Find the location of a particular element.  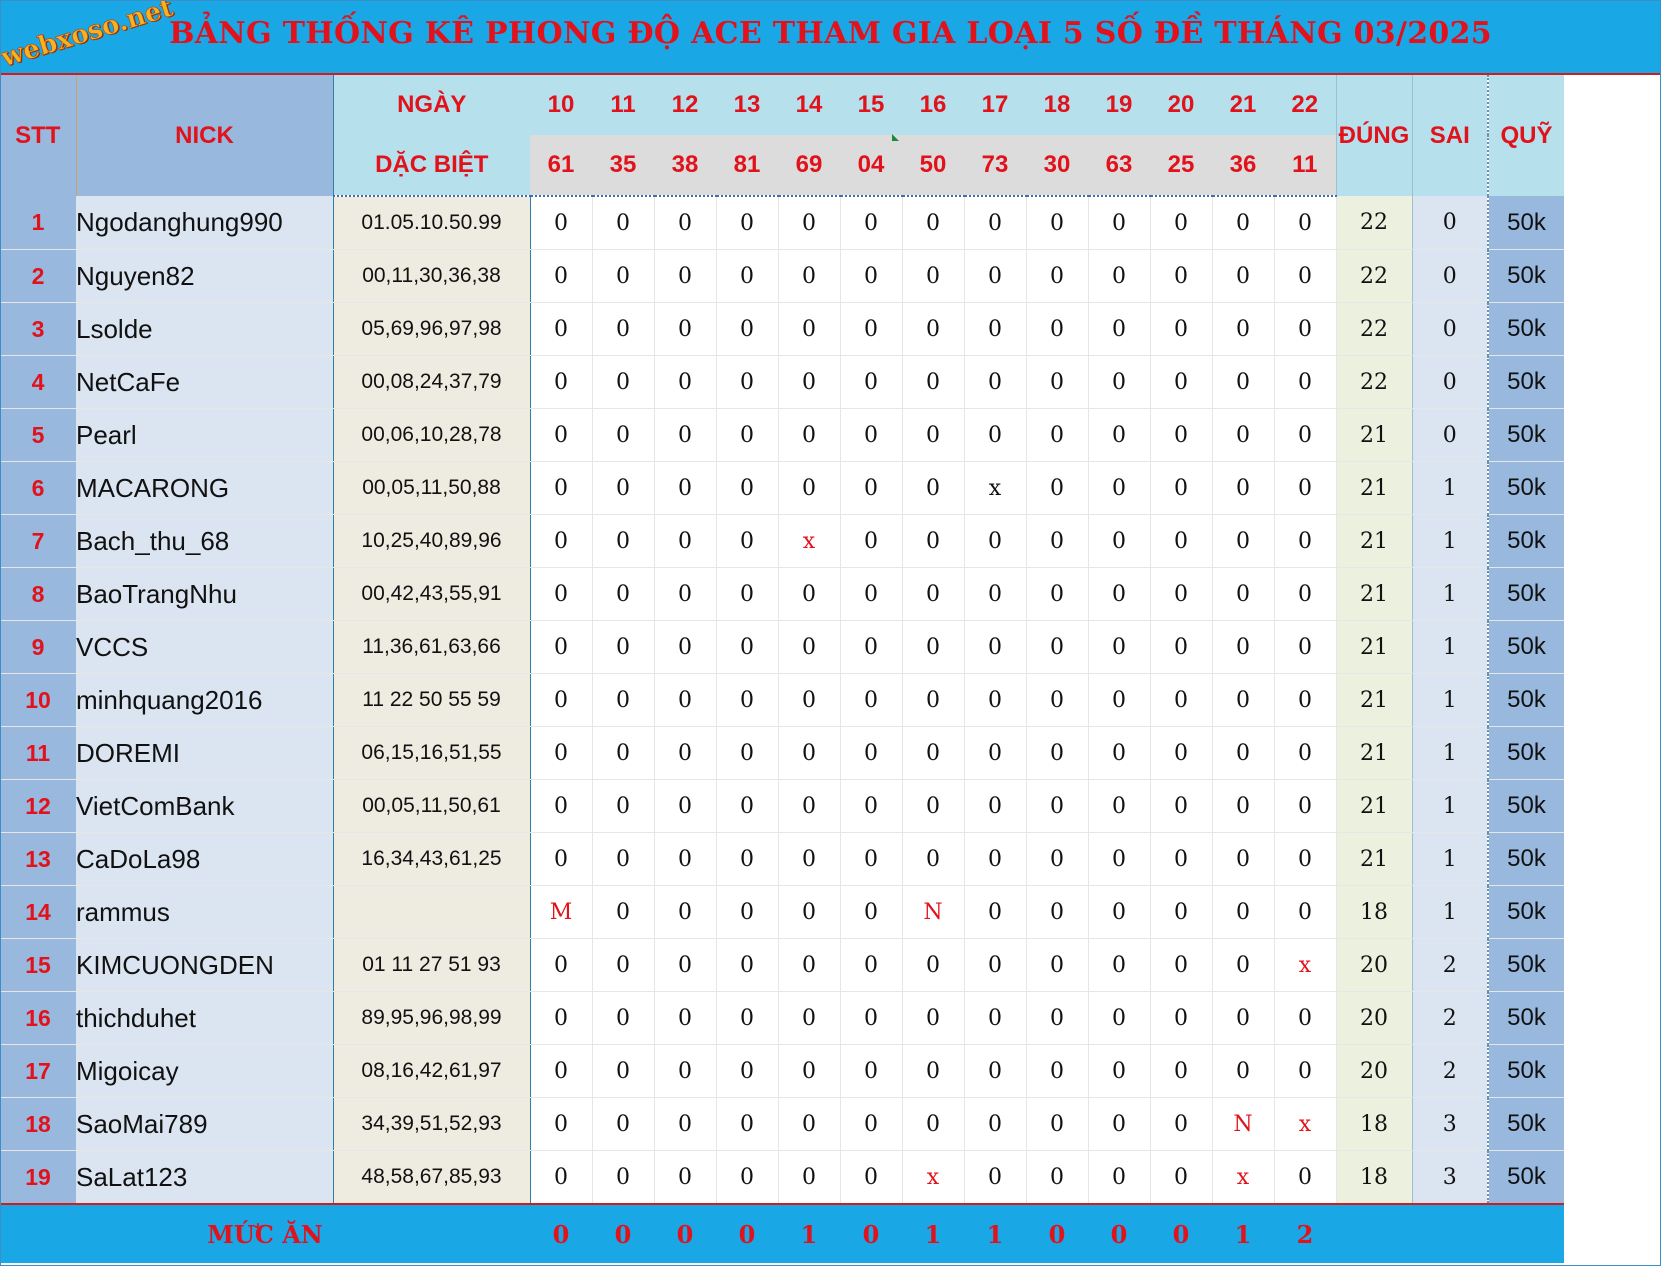

player-numbers: 11 22 50 55 59 is located at coordinates (432, 700).